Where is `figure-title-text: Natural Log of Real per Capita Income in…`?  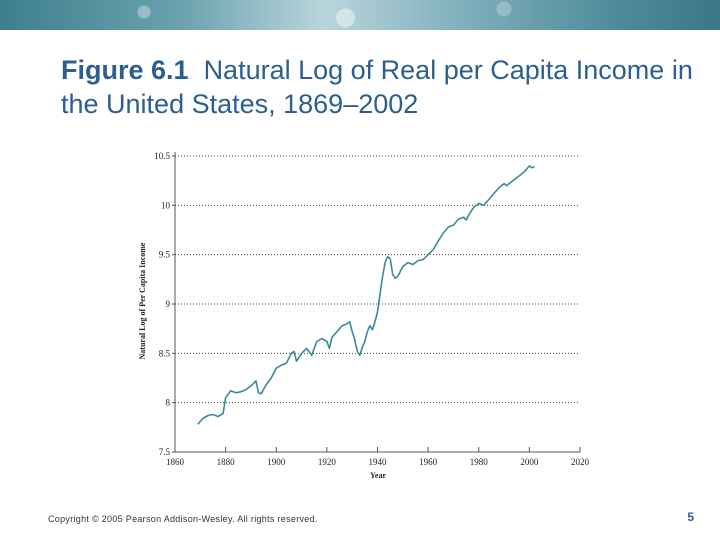 figure-title-text: Natural Log of Real per Capita Income in… is located at coordinates (377, 87).